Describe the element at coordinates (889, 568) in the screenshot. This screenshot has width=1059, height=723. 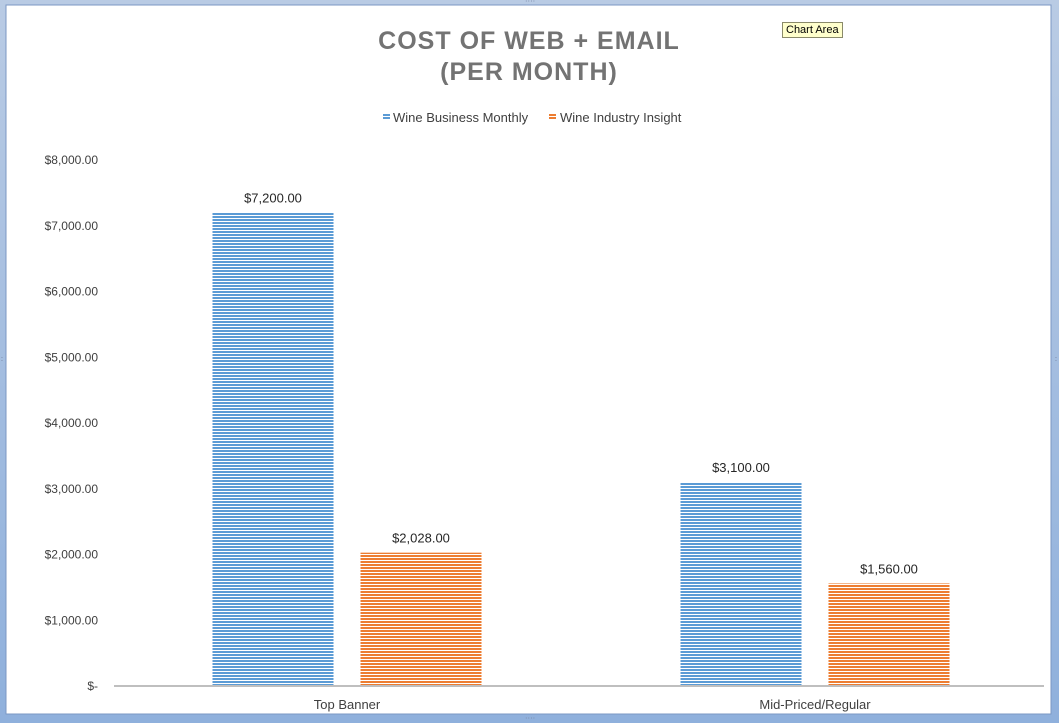
I see `data-label-wine-industry-insight-mid-priced-regular: $1,560.00` at that location.